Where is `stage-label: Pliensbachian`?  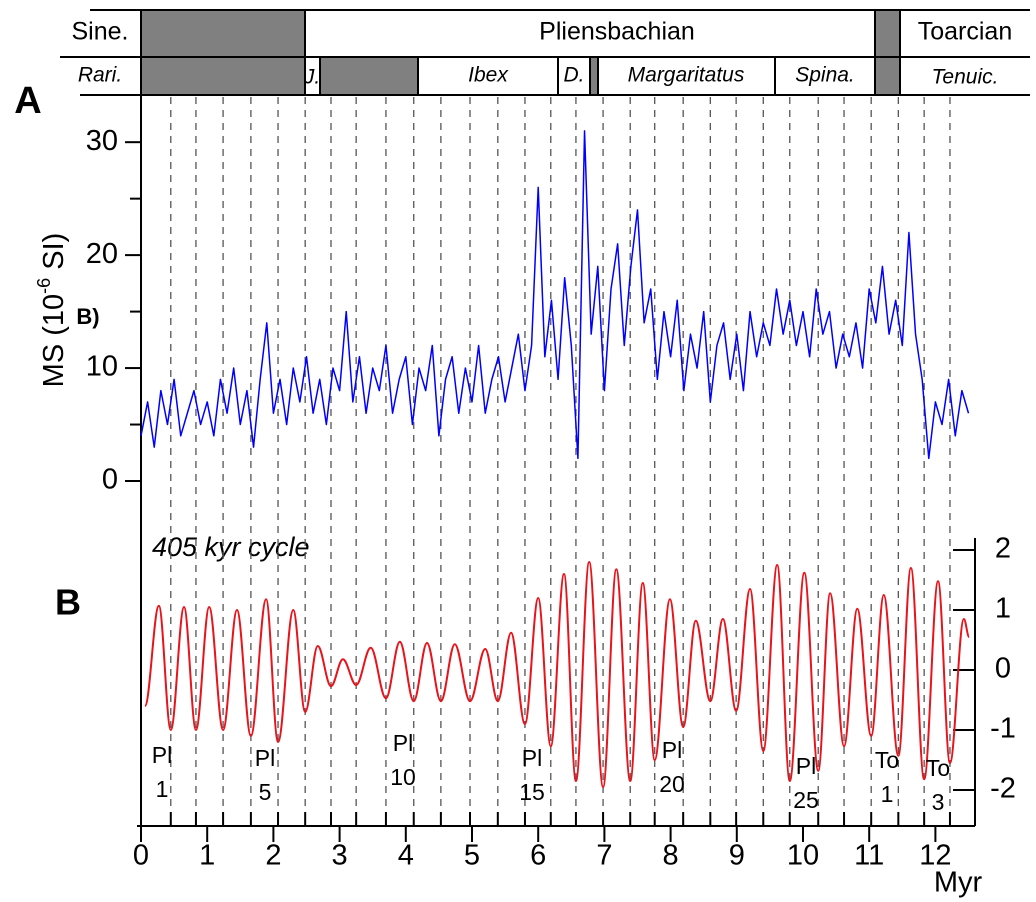
stage-label: Pliensbachian is located at coordinates (617, 32).